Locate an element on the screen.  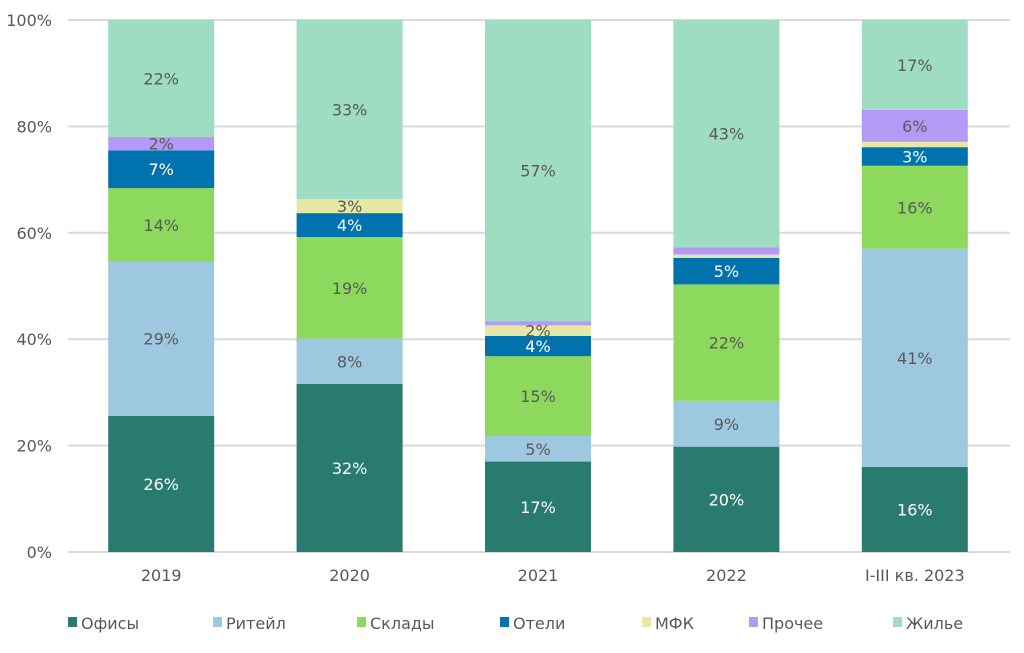
bar-segment-Склады-2021 is located at coordinates (538, 396).